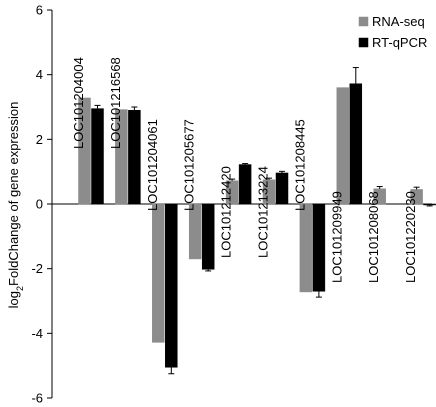 Image resolution: width=436 pixels, height=407 pixels. Describe the element at coordinates (263, 212) in the screenshot. I see `category-label: LOC101213224` at that location.